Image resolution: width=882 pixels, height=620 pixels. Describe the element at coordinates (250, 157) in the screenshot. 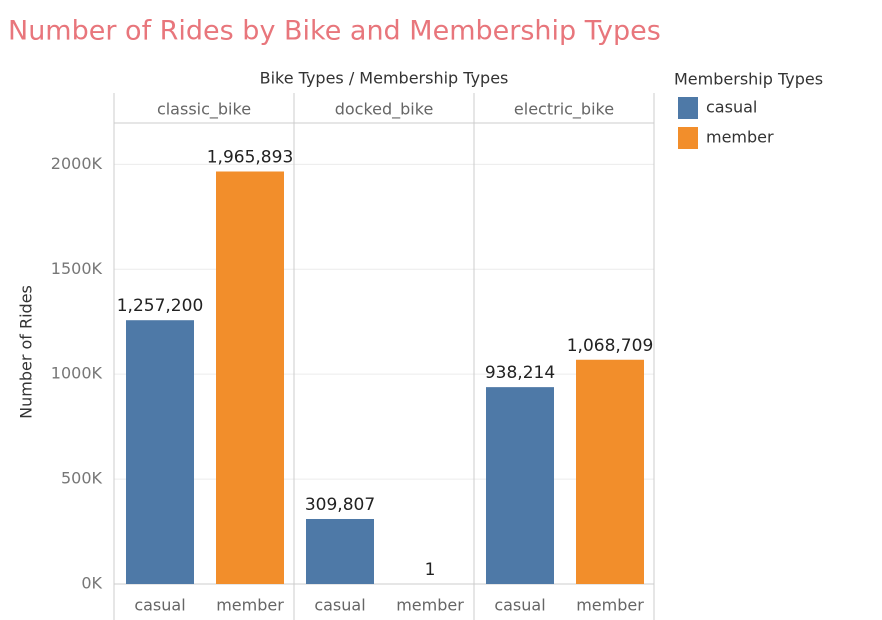

I see `data-label: 1,965,893` at that location.